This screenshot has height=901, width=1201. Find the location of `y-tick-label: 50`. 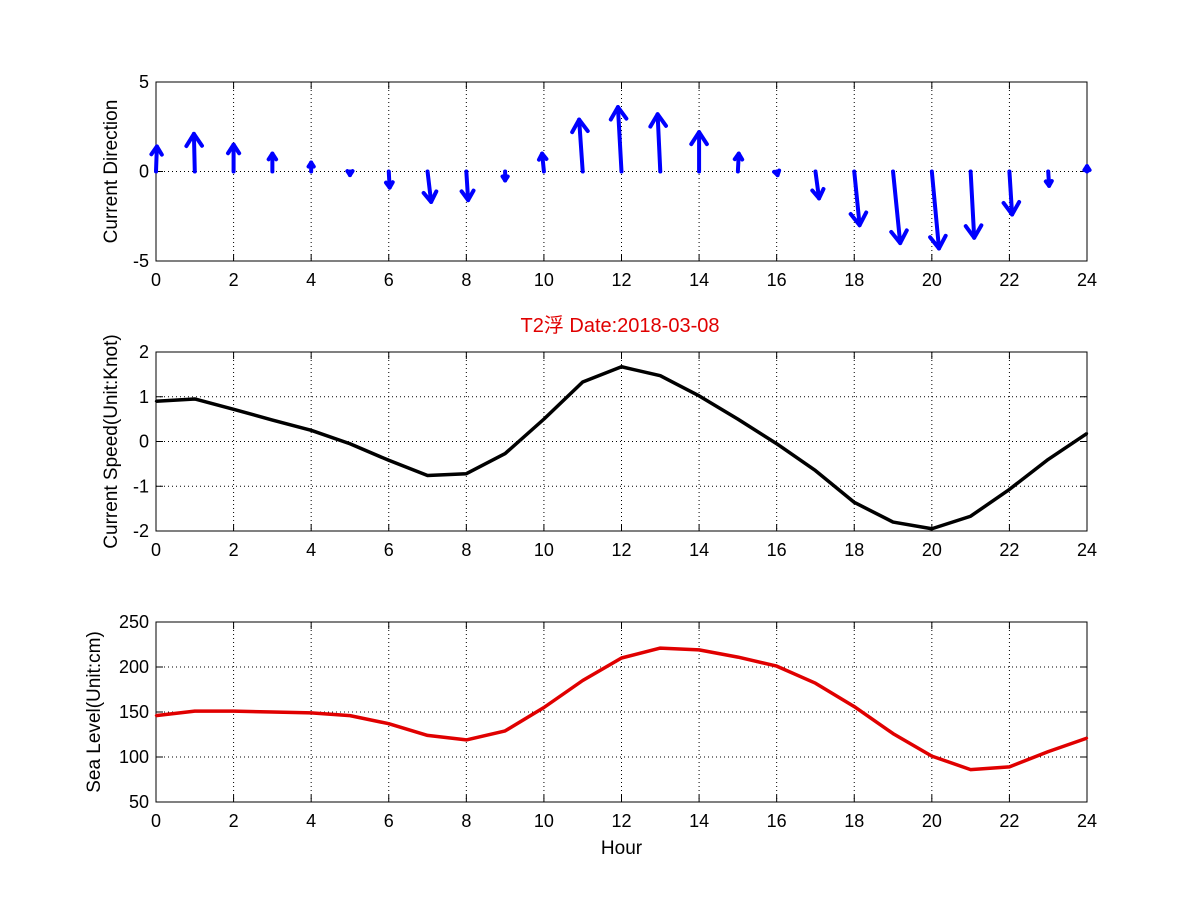

y-tick-label: 50 is located at coordinates (139, 802).